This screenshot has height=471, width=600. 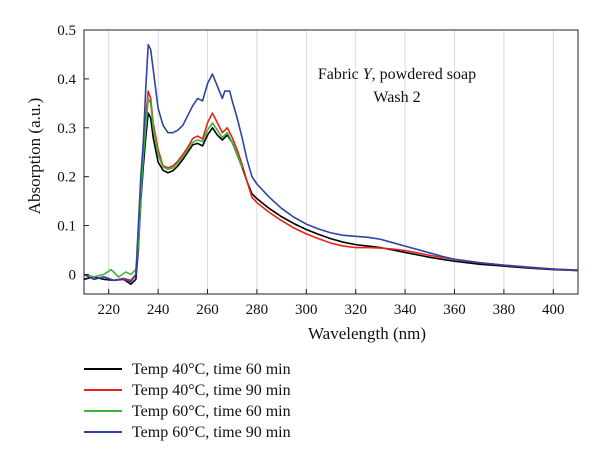 I want to click on x-tick-label: 240, so click(x=158, y=310).